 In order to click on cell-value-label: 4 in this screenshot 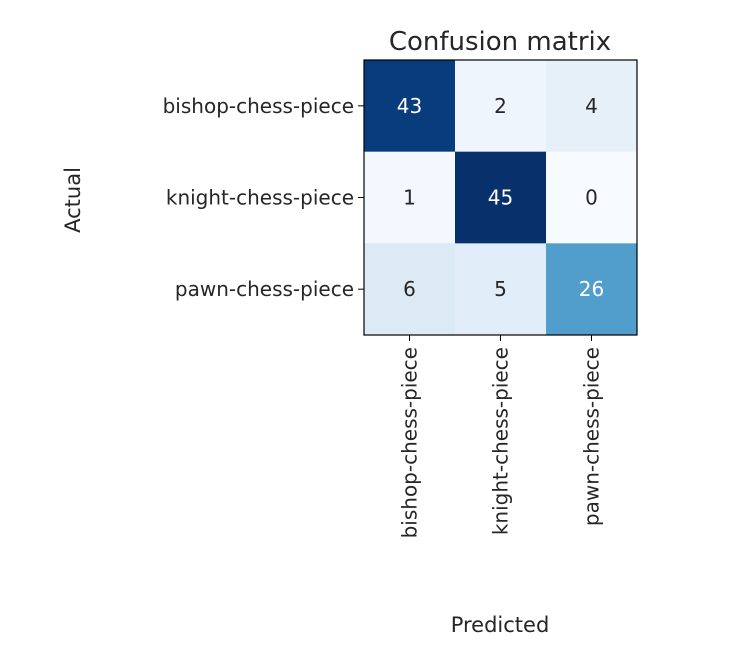, I will do `click(591, 106)`.